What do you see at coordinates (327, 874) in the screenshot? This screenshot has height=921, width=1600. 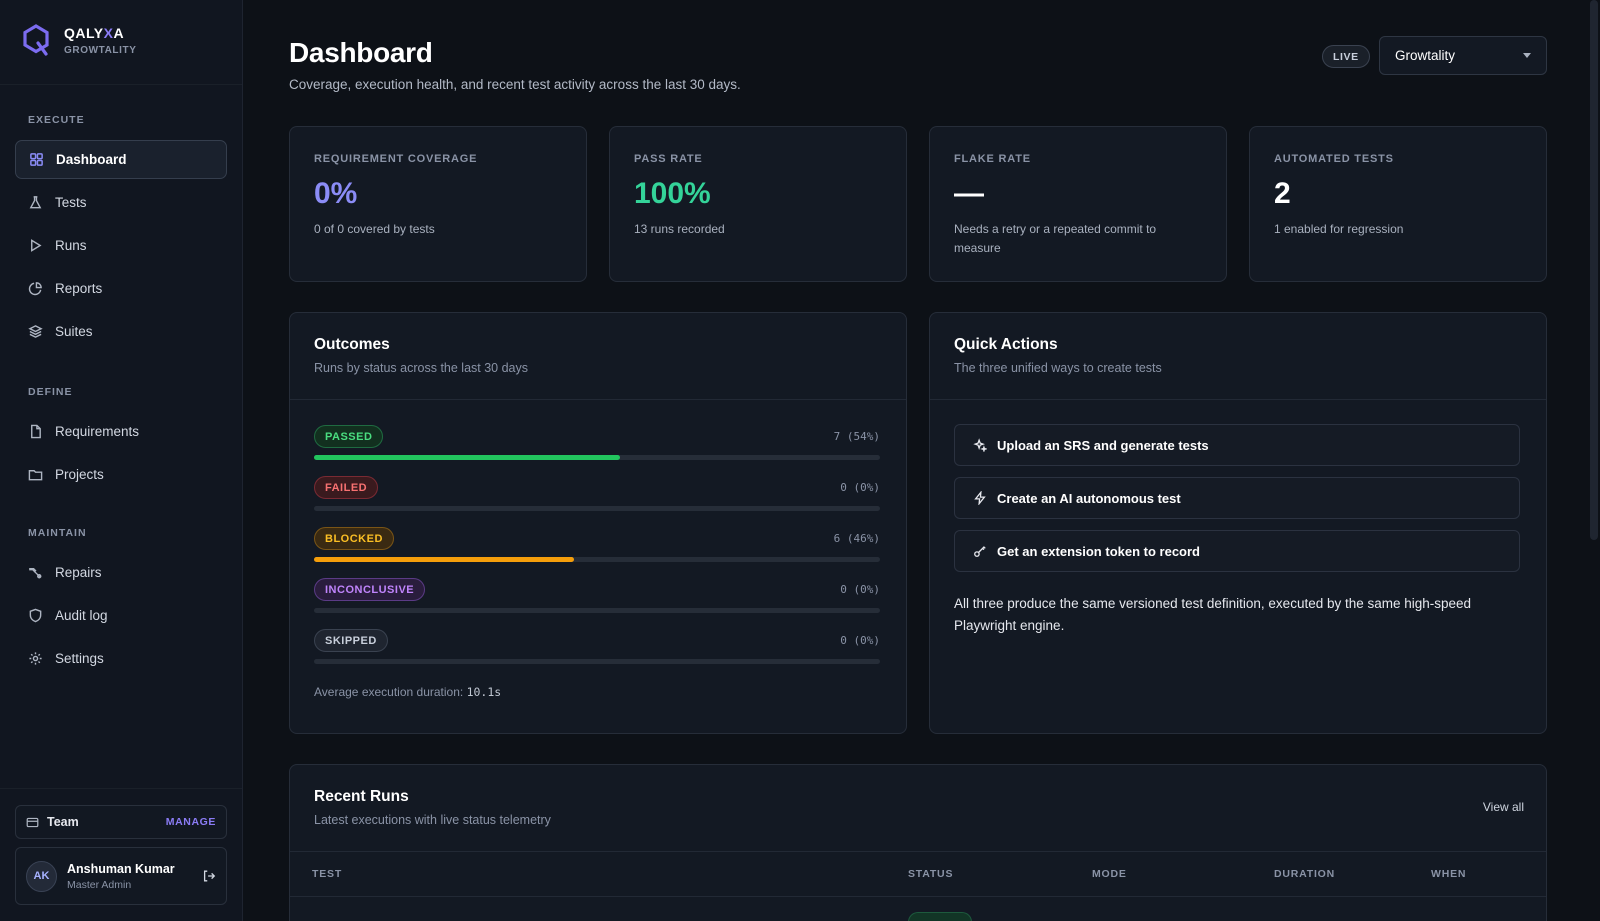 I see `column-header-test: TEST` at bounding box center [327, 874].